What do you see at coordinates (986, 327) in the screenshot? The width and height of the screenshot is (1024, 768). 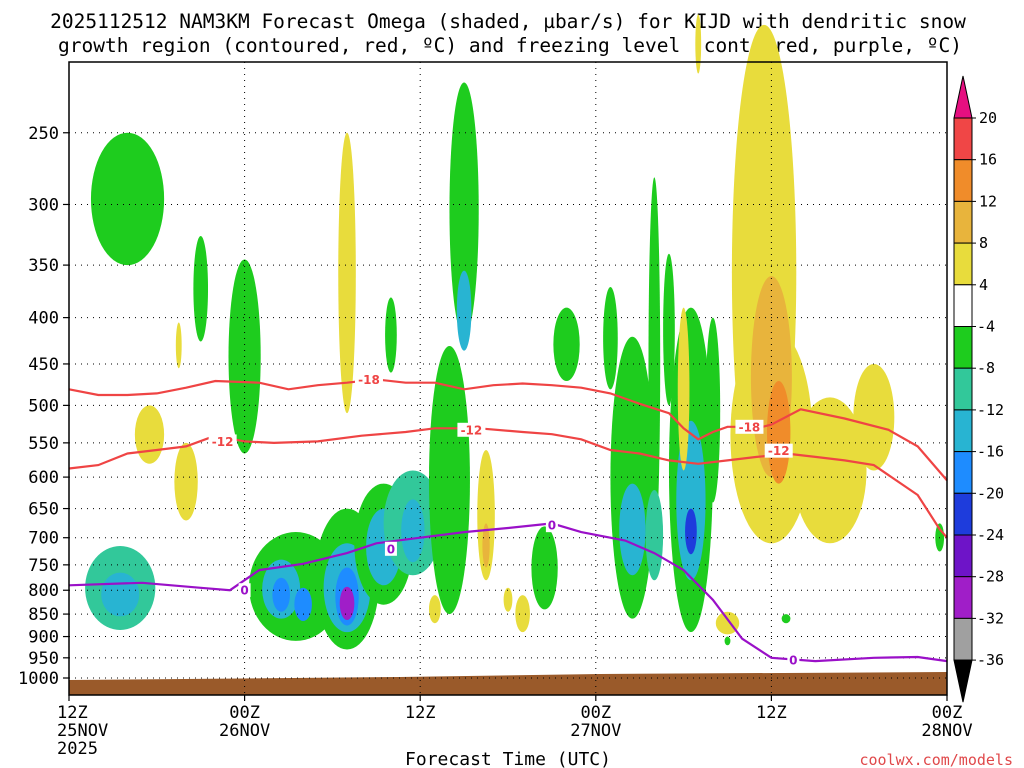 I see `colorbar-label-5: -4` at bounding box center [986, 327].